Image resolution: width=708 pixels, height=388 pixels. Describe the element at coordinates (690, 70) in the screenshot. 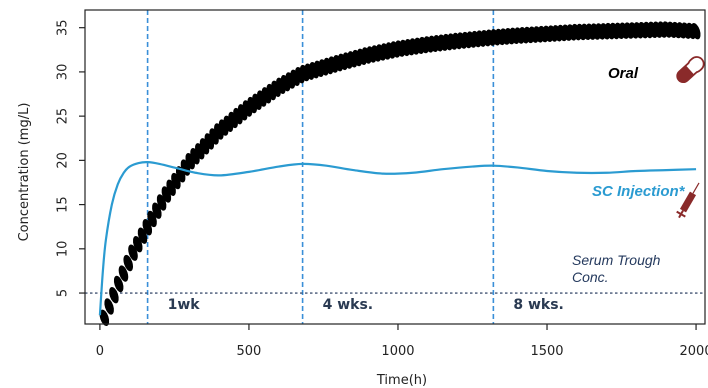

I see `capsule-icon` at that location.